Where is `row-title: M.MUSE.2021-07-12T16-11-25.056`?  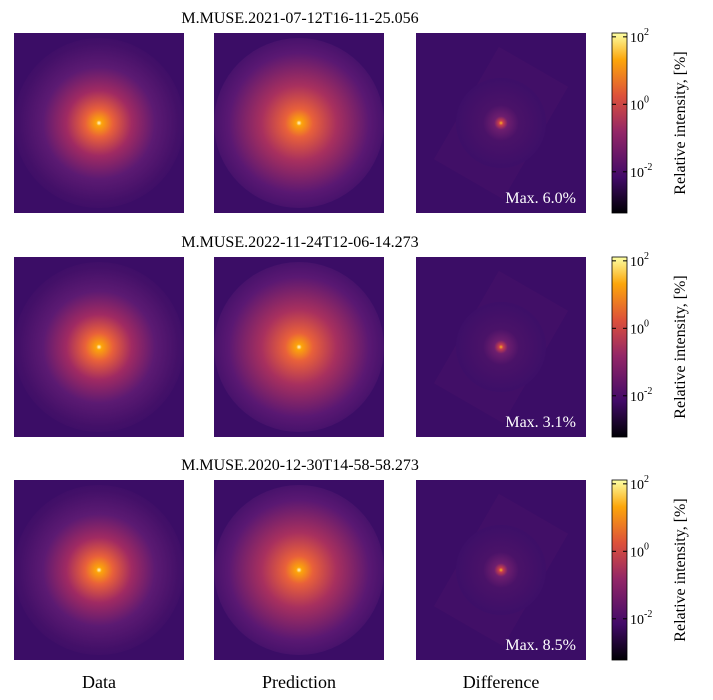
row-title: M.MUSE.2021-07-12T16-11-25.056 is located at coordinates (299, 18).